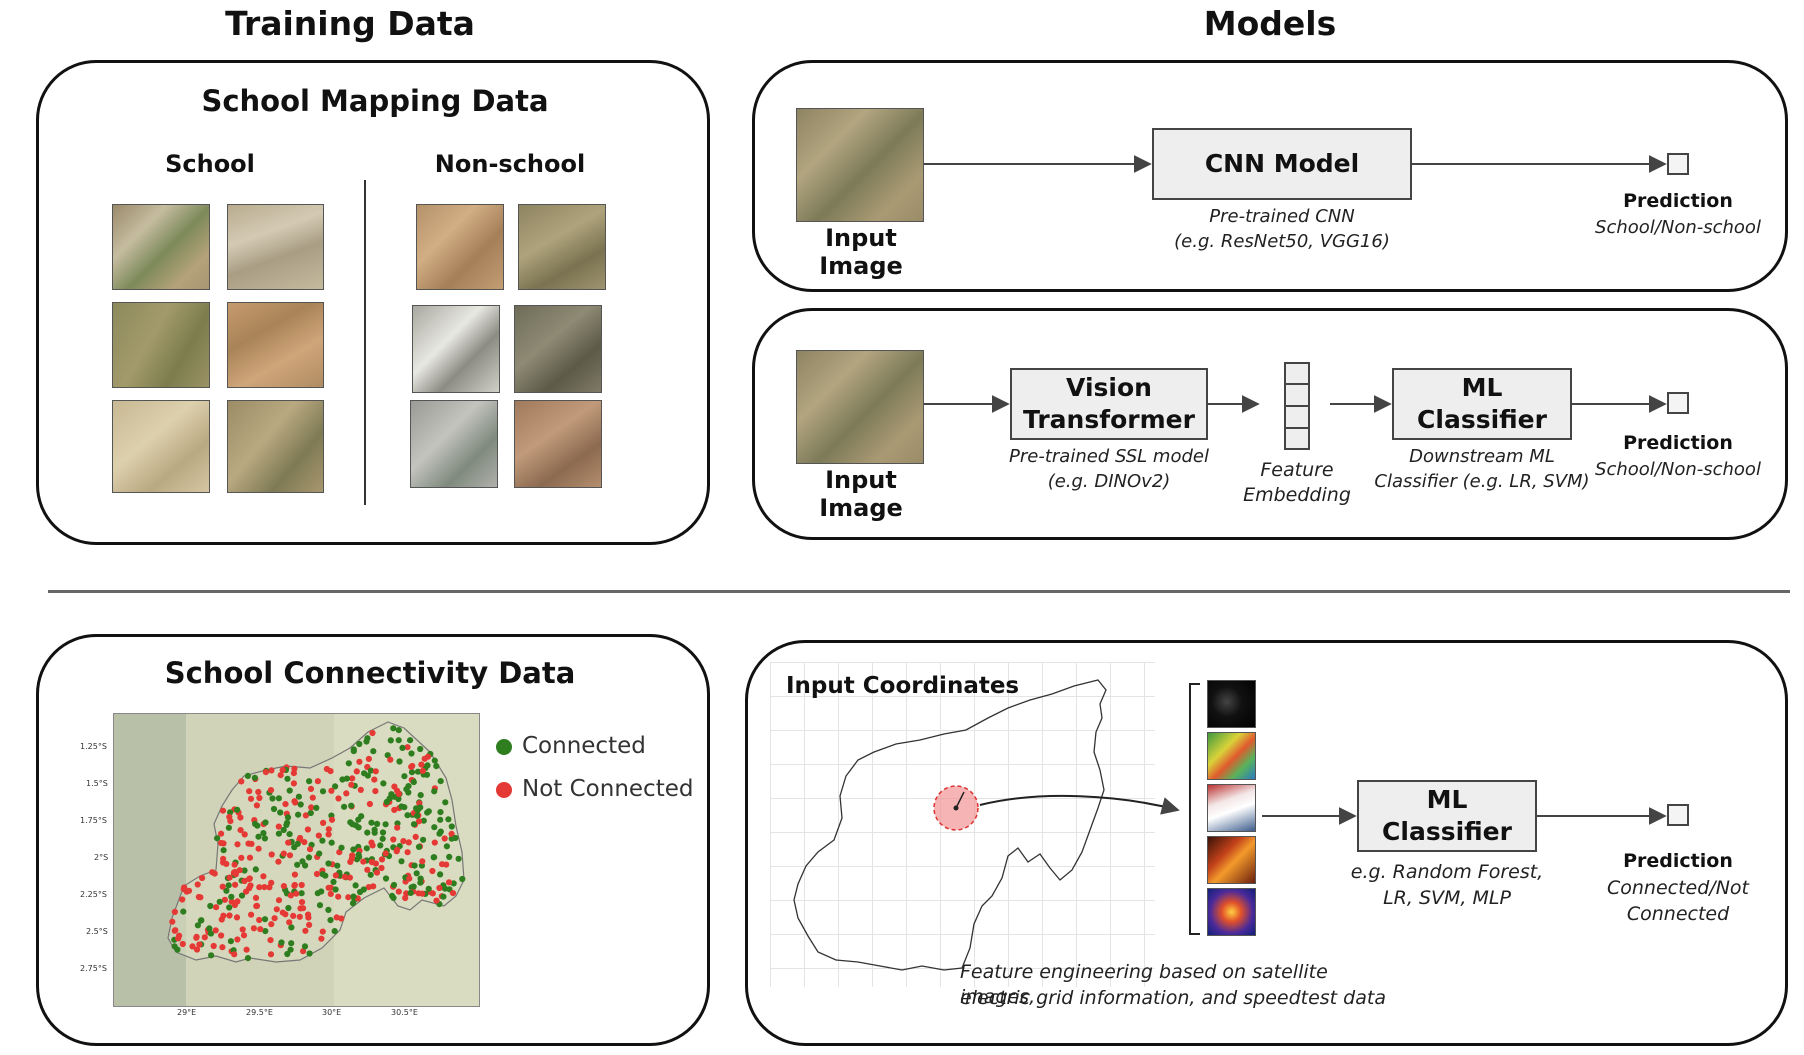  I want to click on legend-not-connected-label: Not Connected, so click(608, 789).